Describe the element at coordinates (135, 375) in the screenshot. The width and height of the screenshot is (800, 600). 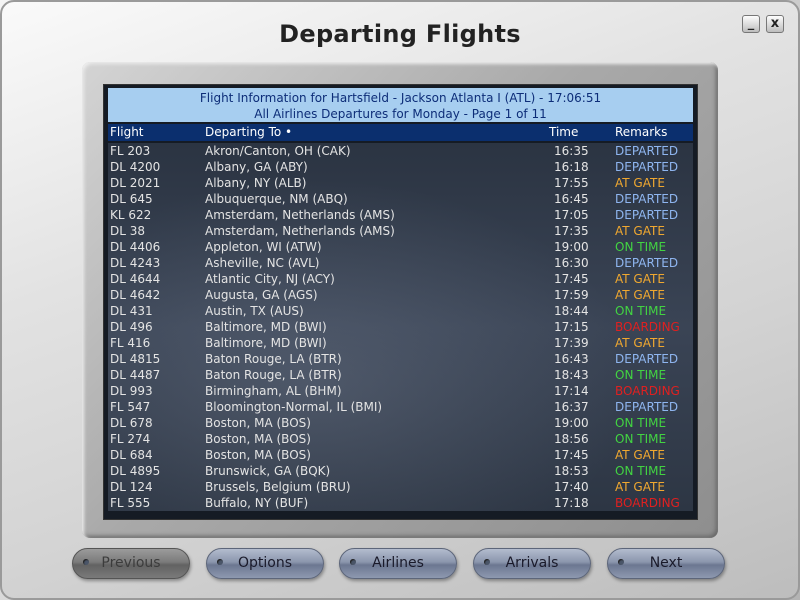
I see `row-flight-number: DL 4487` at that location.